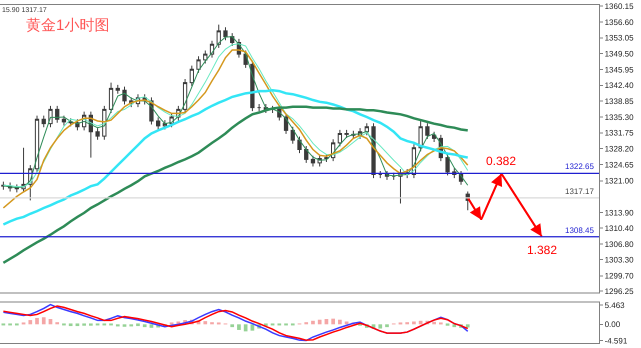  What do you see at coordinates (579, 166) in the screenshot?
I see `ref-line-label: 1322.65` at bounding box center [579, 166].